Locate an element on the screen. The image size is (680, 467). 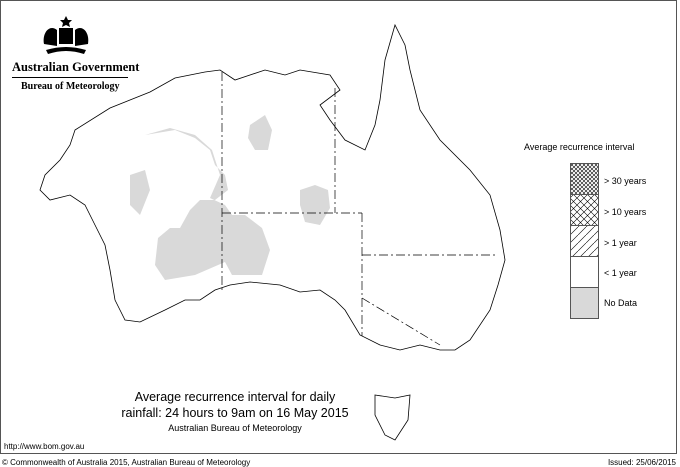
legend-swatches is located at coordinates (584, 241).